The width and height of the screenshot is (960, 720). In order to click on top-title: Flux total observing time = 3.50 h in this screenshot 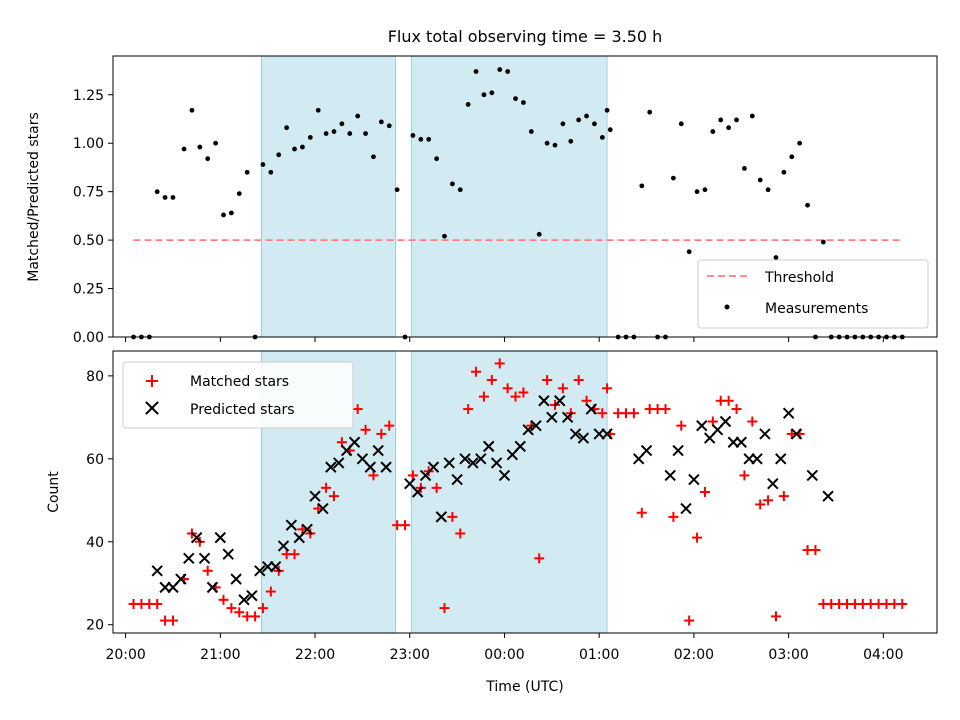, I will do `click(525, 36)`.